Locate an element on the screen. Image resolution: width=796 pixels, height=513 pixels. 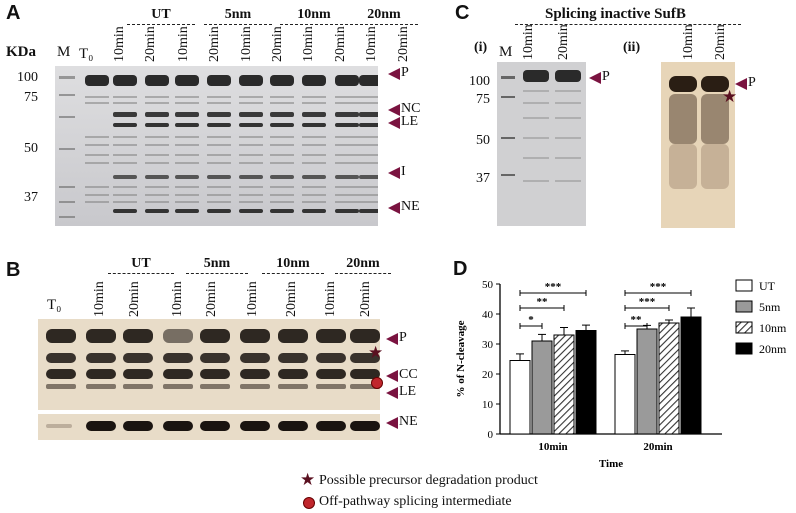
group-label-20nm: 20nm is located at coordinates (384, 16).